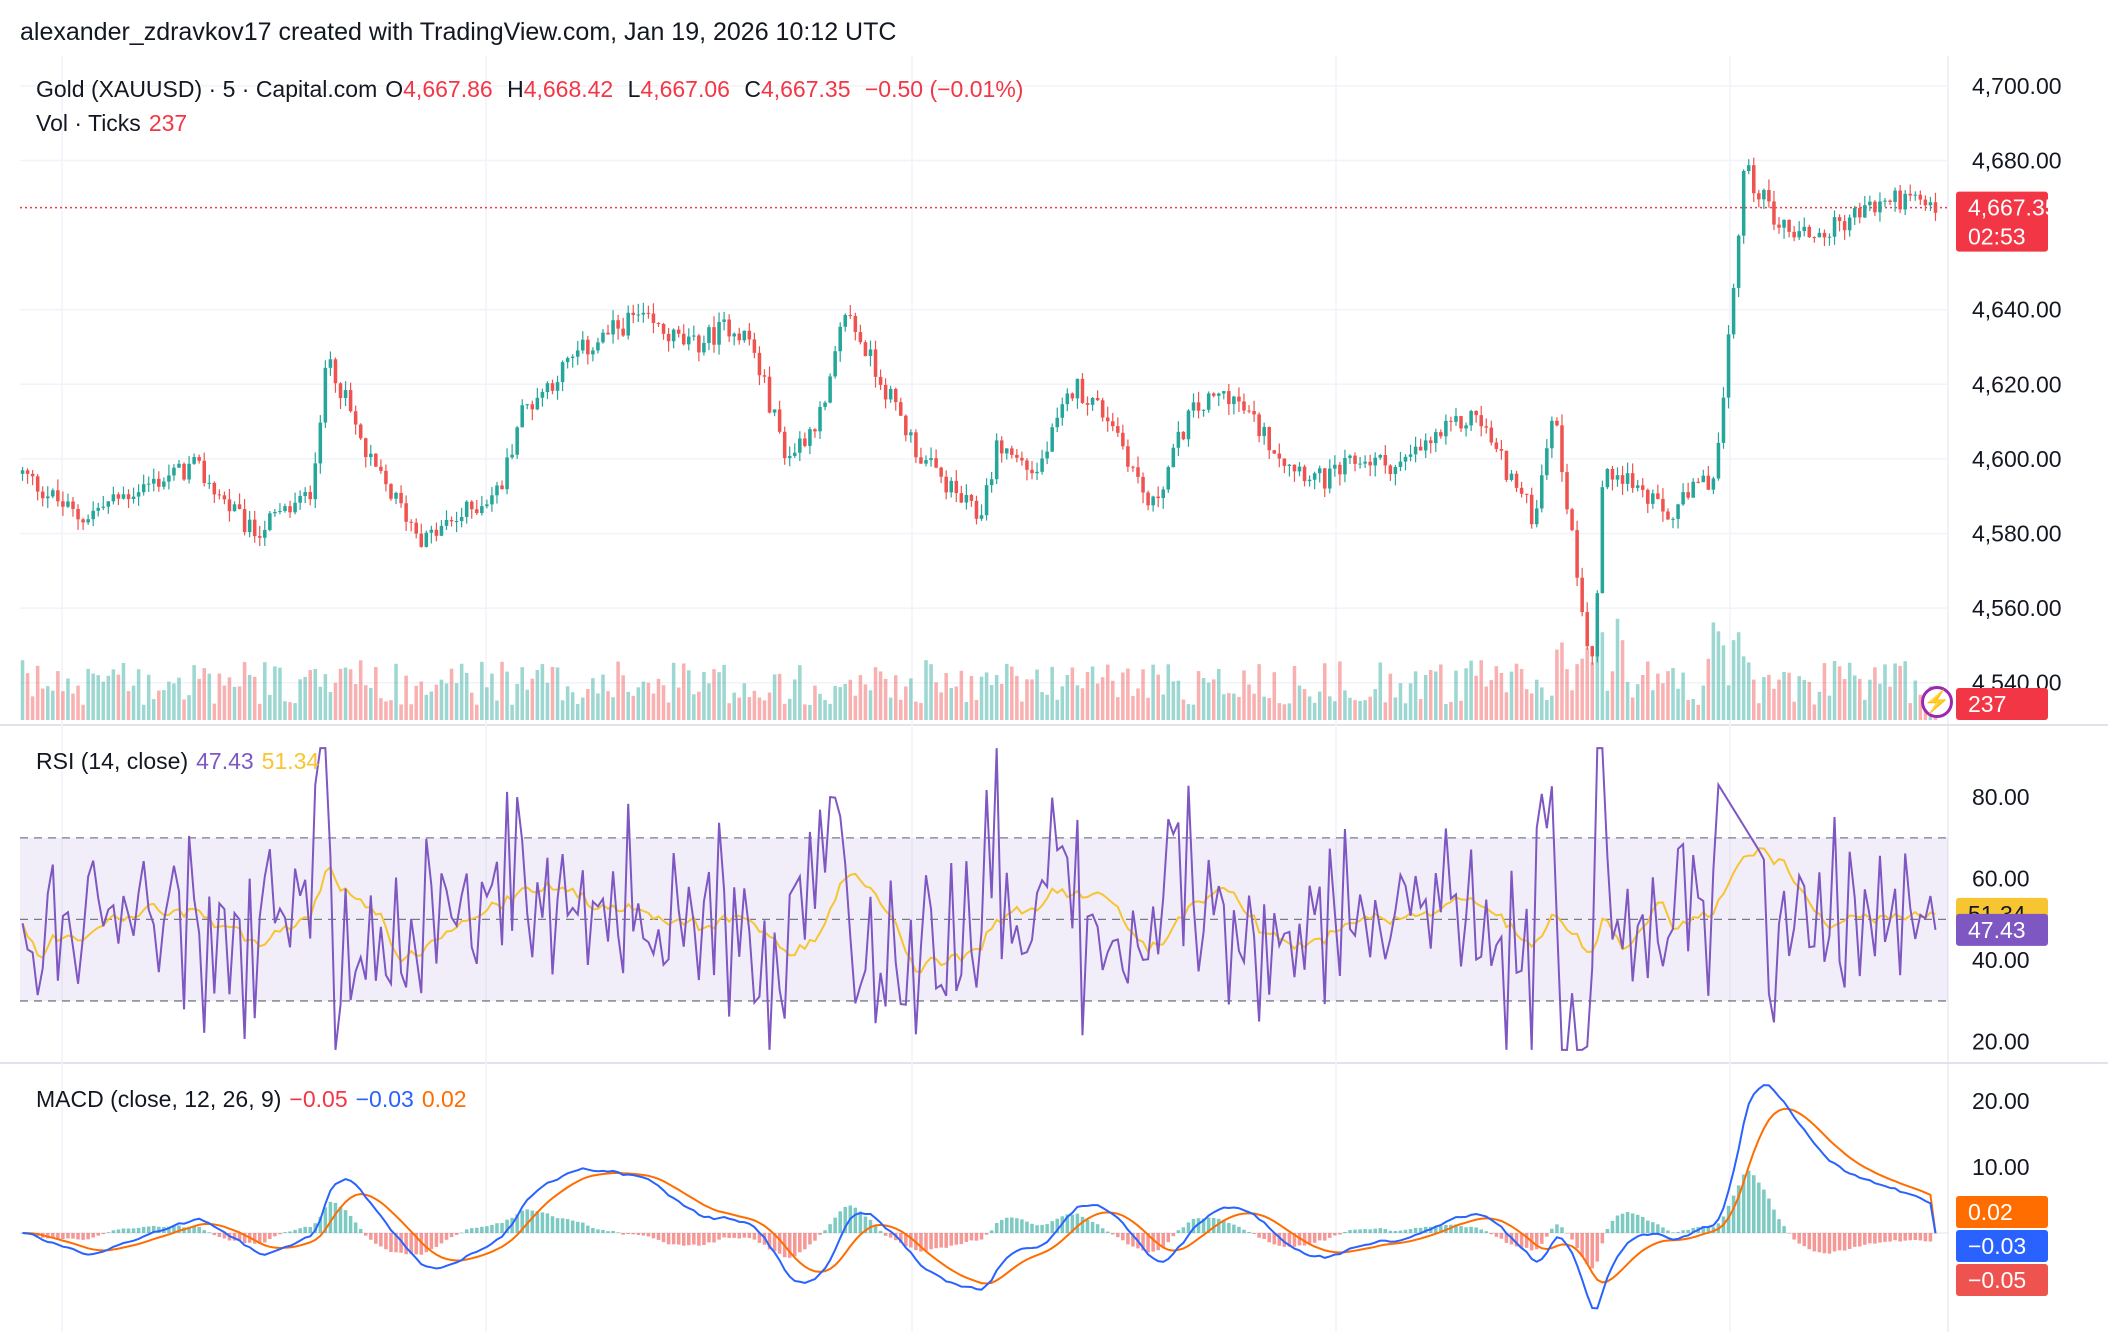  What do you see at coordinates (1937, 702) in the screenshot?
I see `lightning-icon: ⚡` at bounding box center [1937, 702].